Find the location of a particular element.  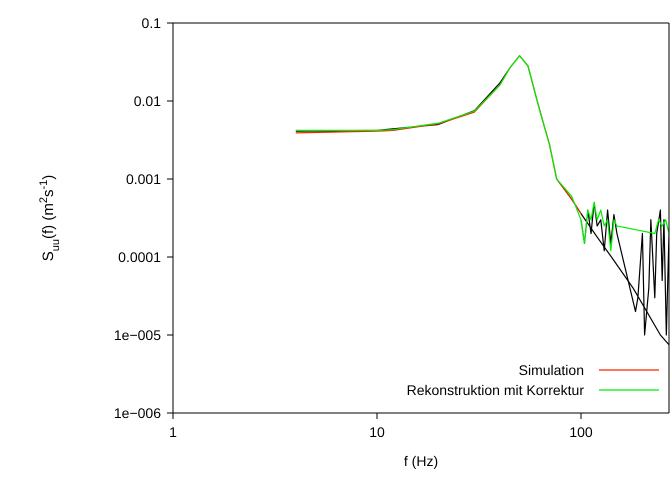

x-tick-label: 1 is located at coordinates (173, 432).